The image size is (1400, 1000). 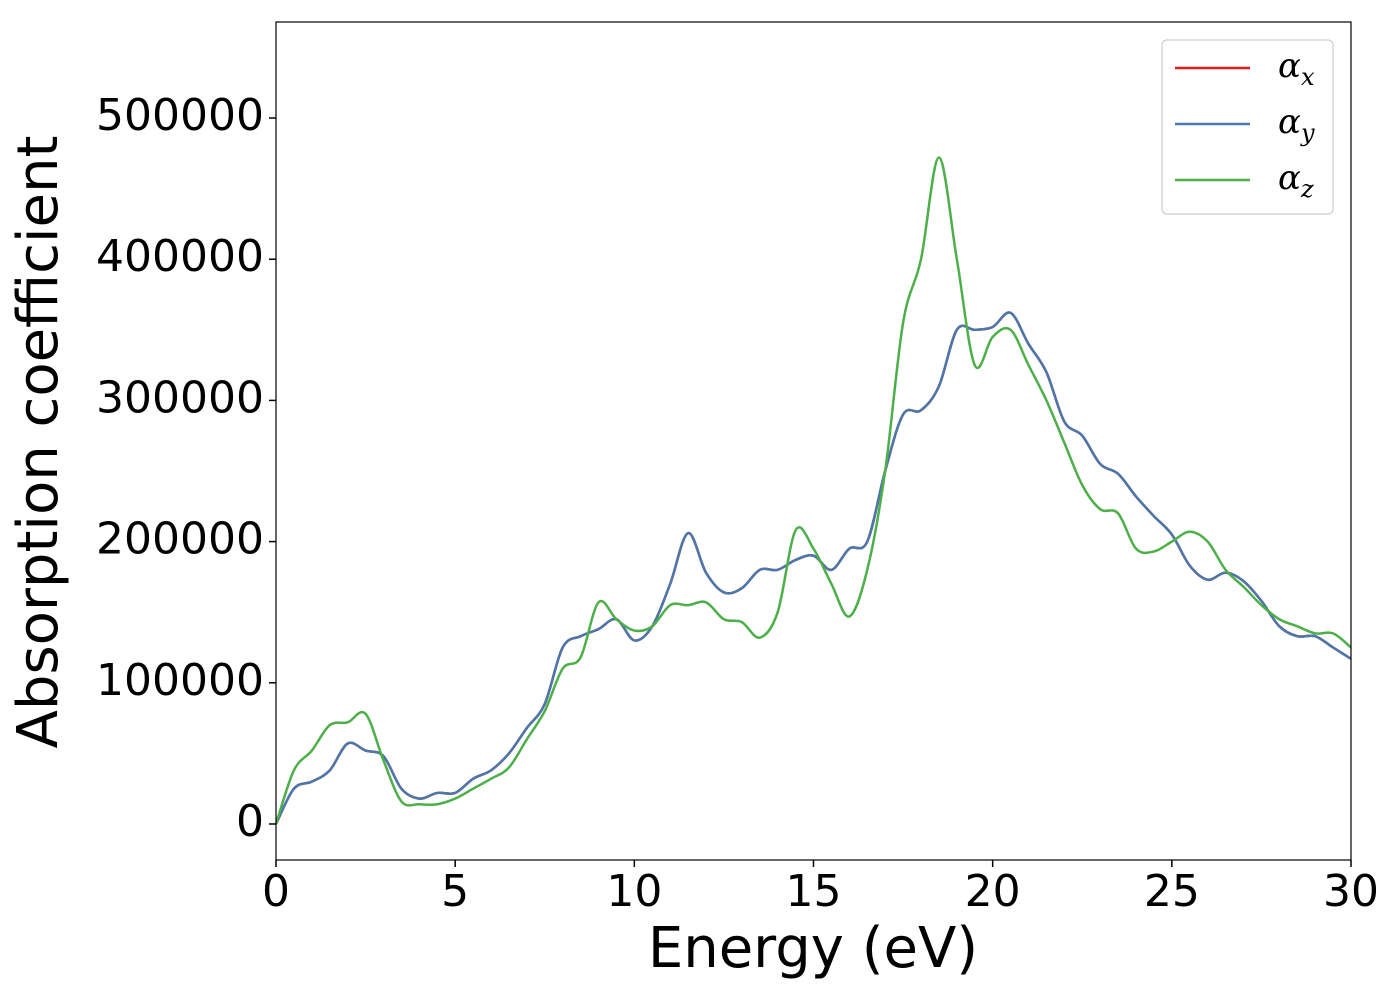 I want to click on legend-label: αz, so click(x=1296, y=180).